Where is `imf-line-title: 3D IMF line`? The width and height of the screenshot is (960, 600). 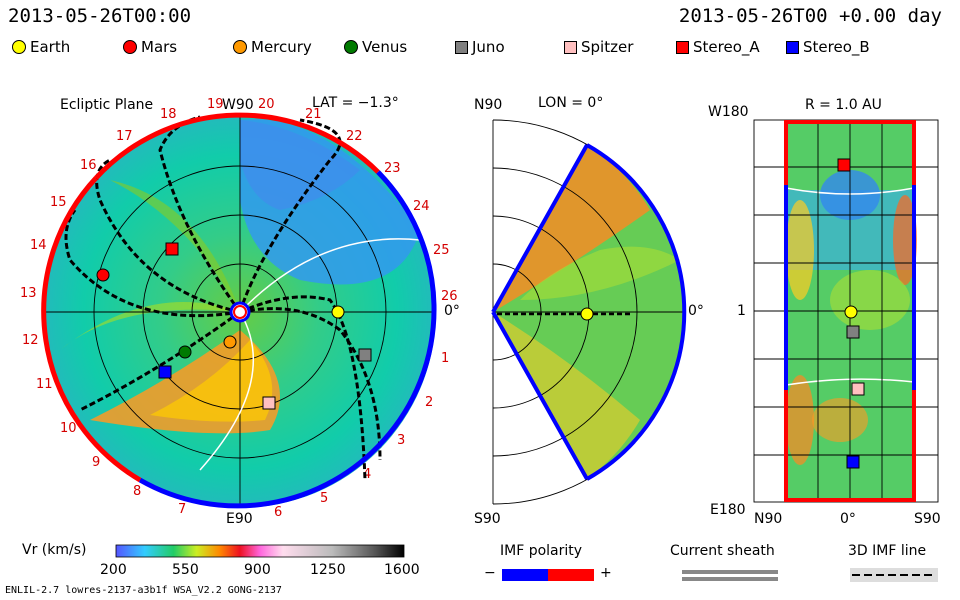
imf-line-title: 3D IMF line is located at coordinates (887, 551).